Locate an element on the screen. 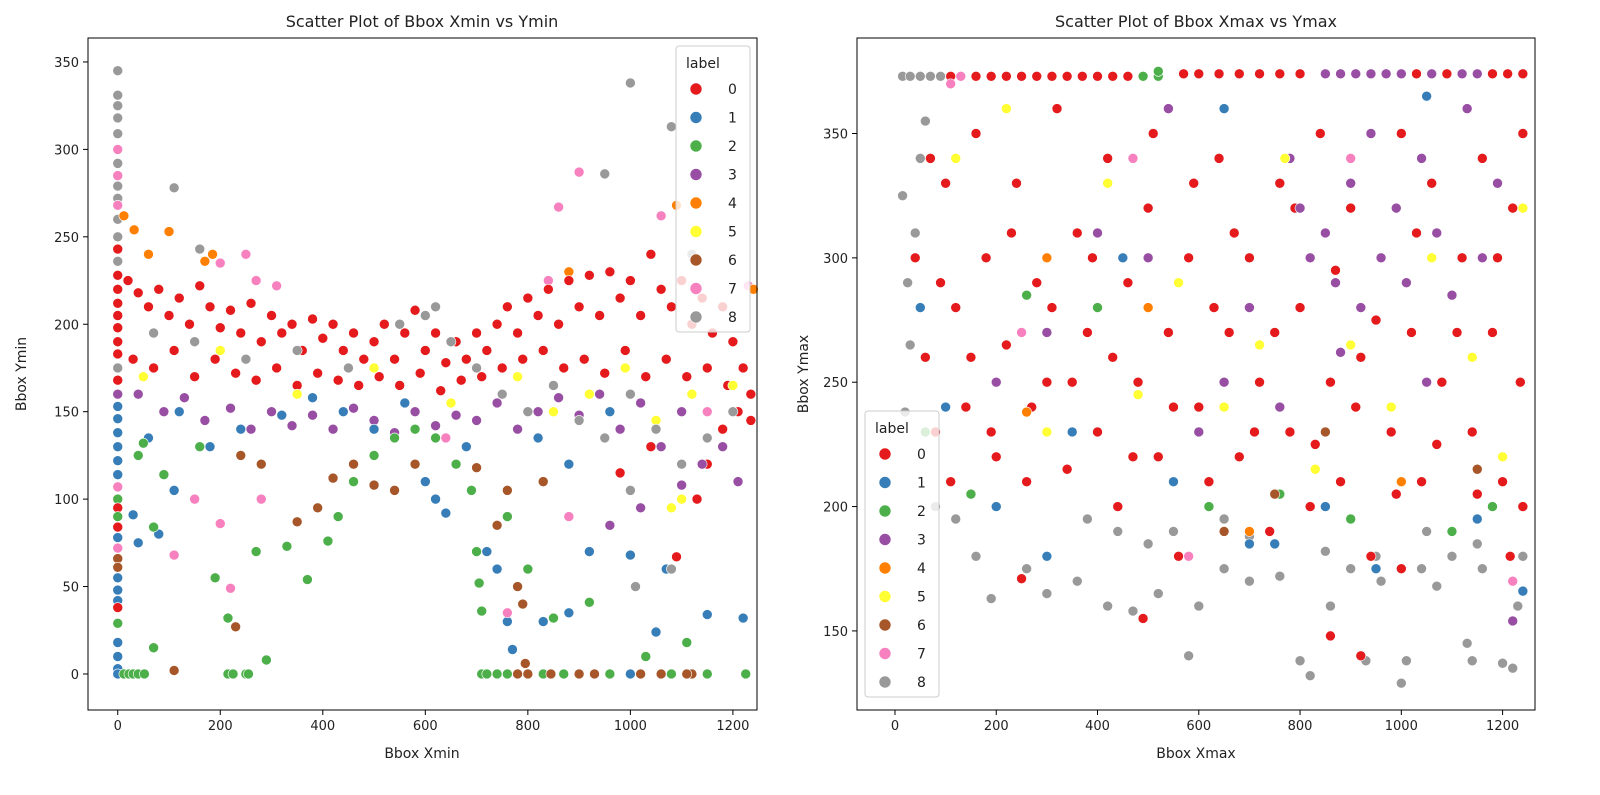  x-tick-label: 600 is located at coordinates (425, 726).